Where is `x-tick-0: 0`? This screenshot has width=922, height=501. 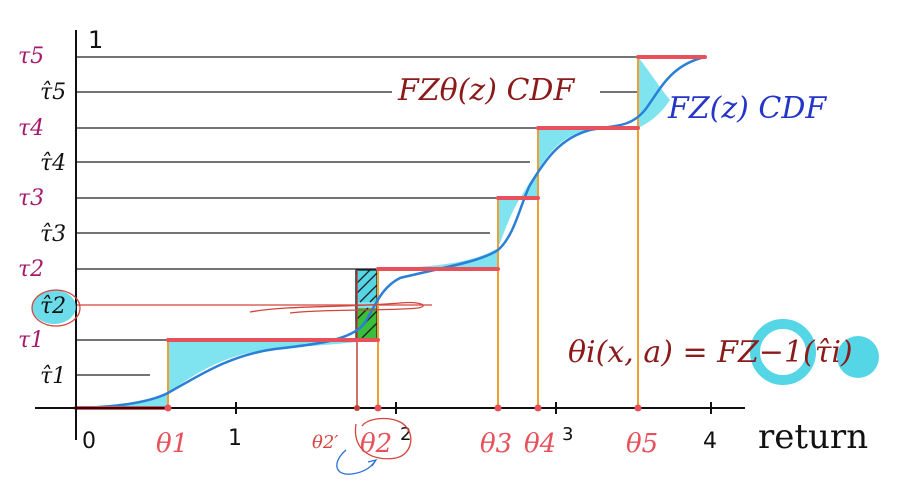
x-tick-0: 0 is located at coordinates (89, 441).